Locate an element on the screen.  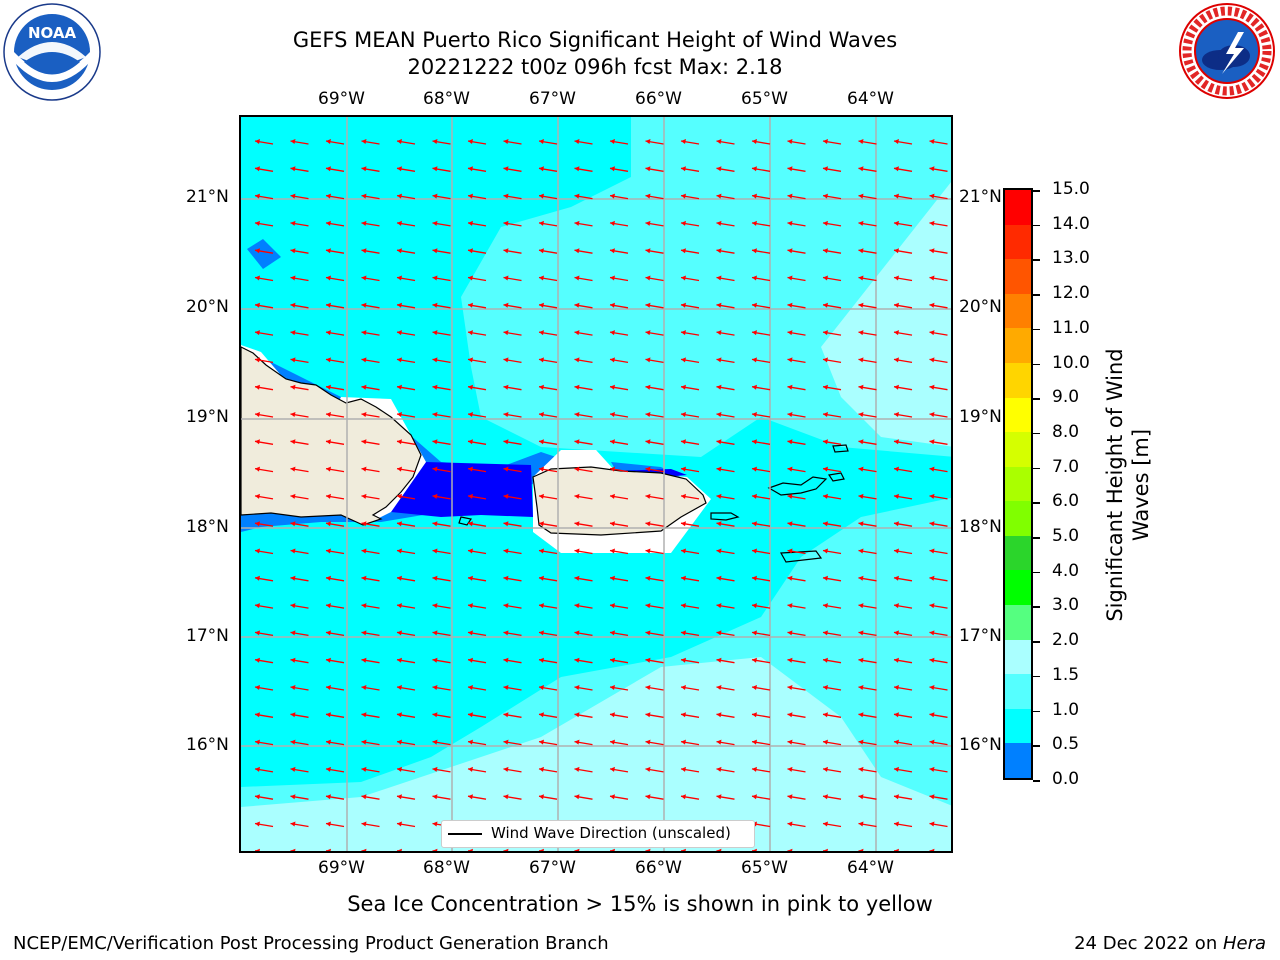
lat-label-right-18n: 18°N is located at coordinates (980, 527).